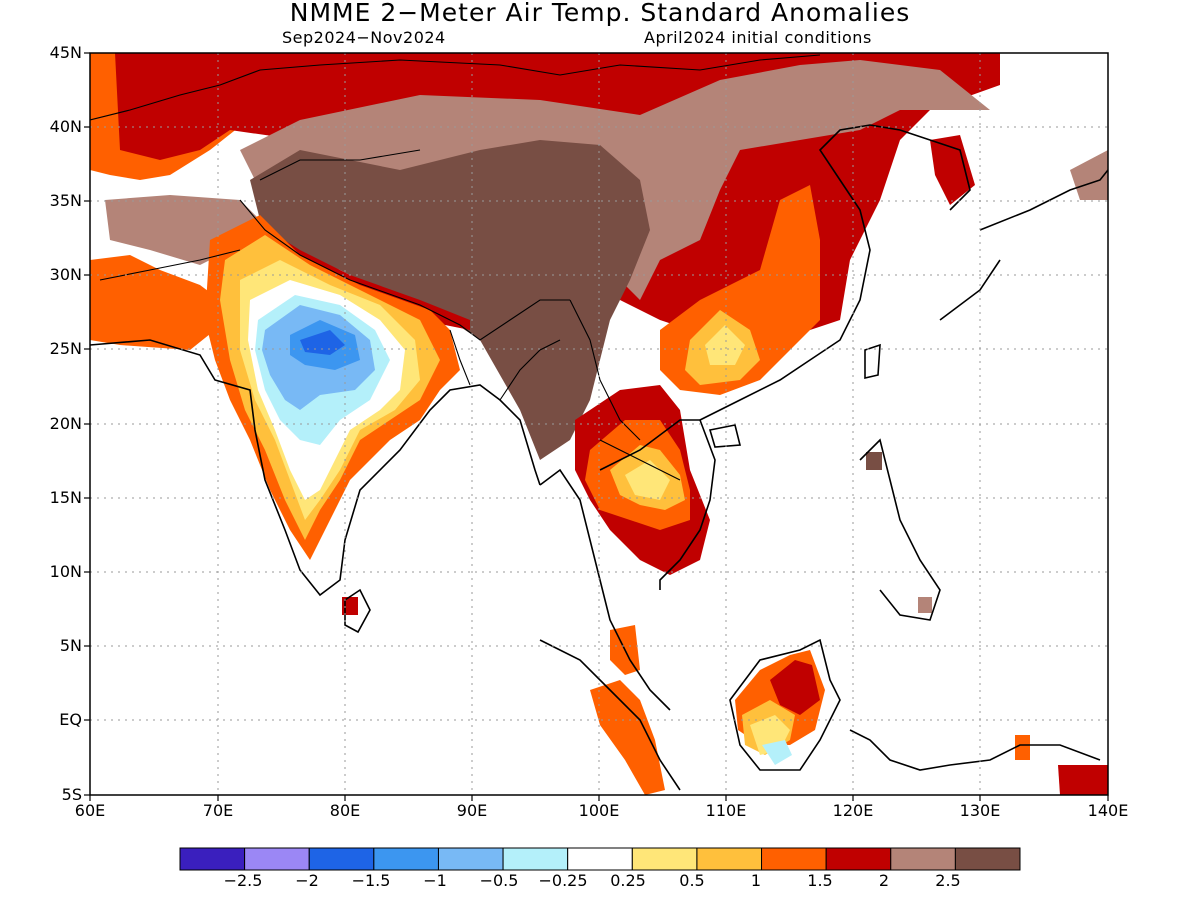 Image resolution: width=1200 pixels, height=900 pixels. I want to click on lat-label: 25N, so click(65, 348).